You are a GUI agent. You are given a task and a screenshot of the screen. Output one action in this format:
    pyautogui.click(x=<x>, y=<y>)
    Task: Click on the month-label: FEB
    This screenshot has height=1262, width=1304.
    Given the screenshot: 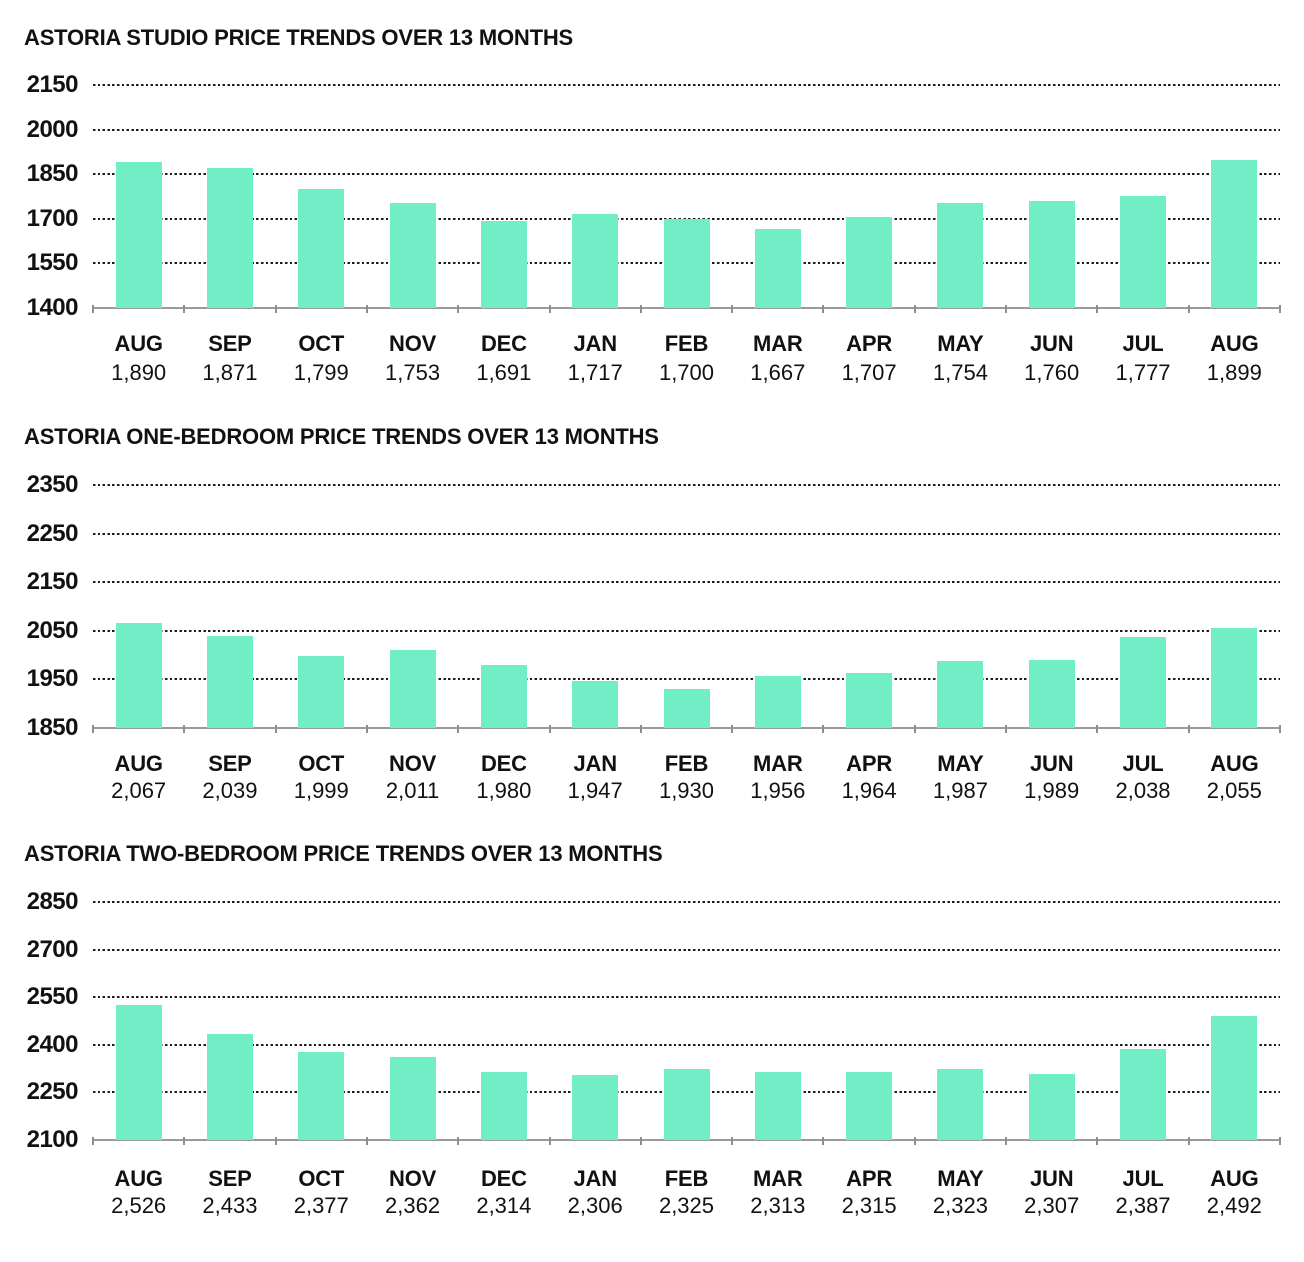 What is the action you would take?
    pyautogui.click(x=686, y=763)
    